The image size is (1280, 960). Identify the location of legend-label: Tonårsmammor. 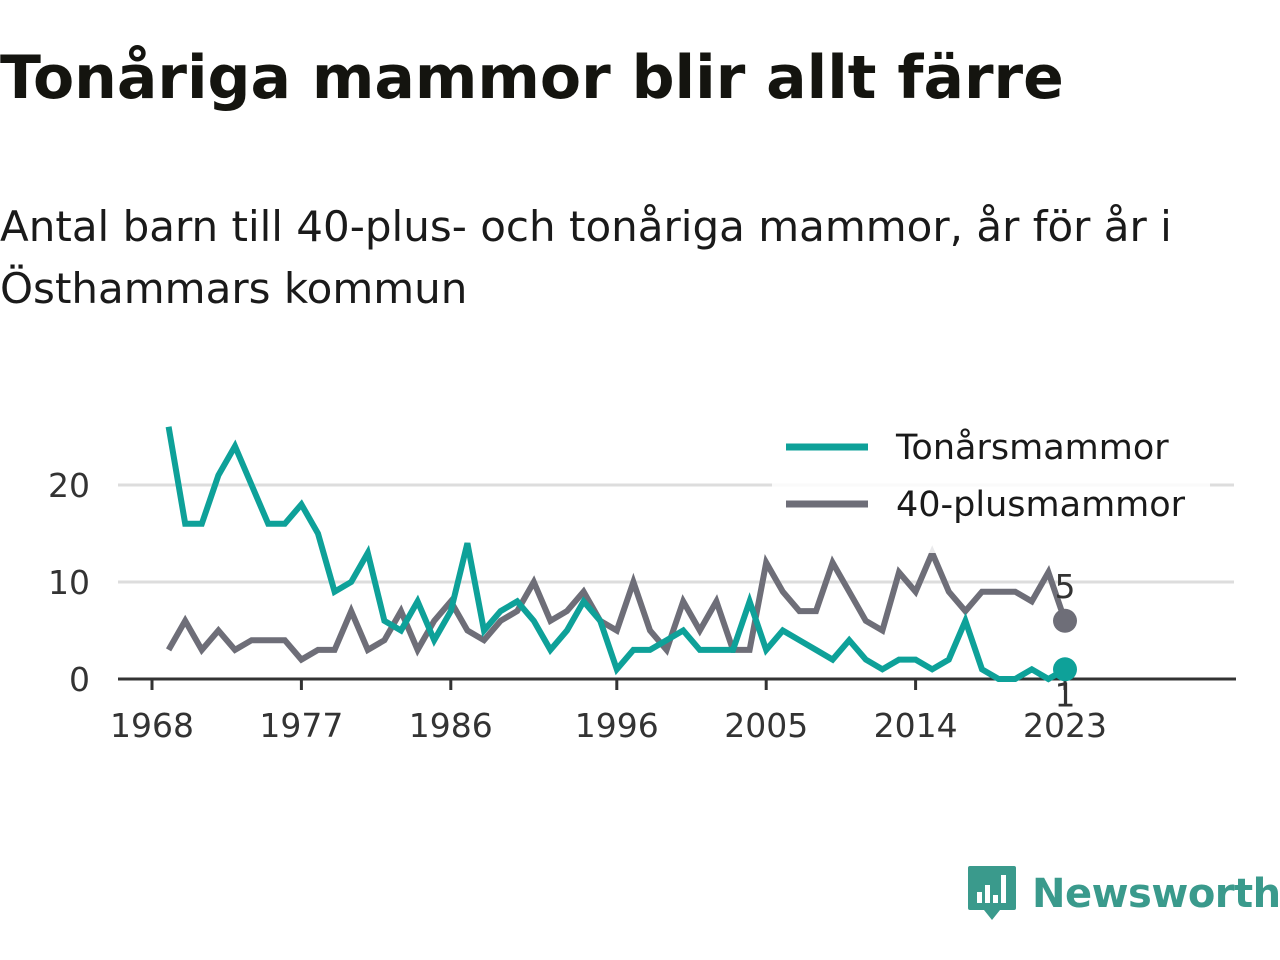
(1032, 447).